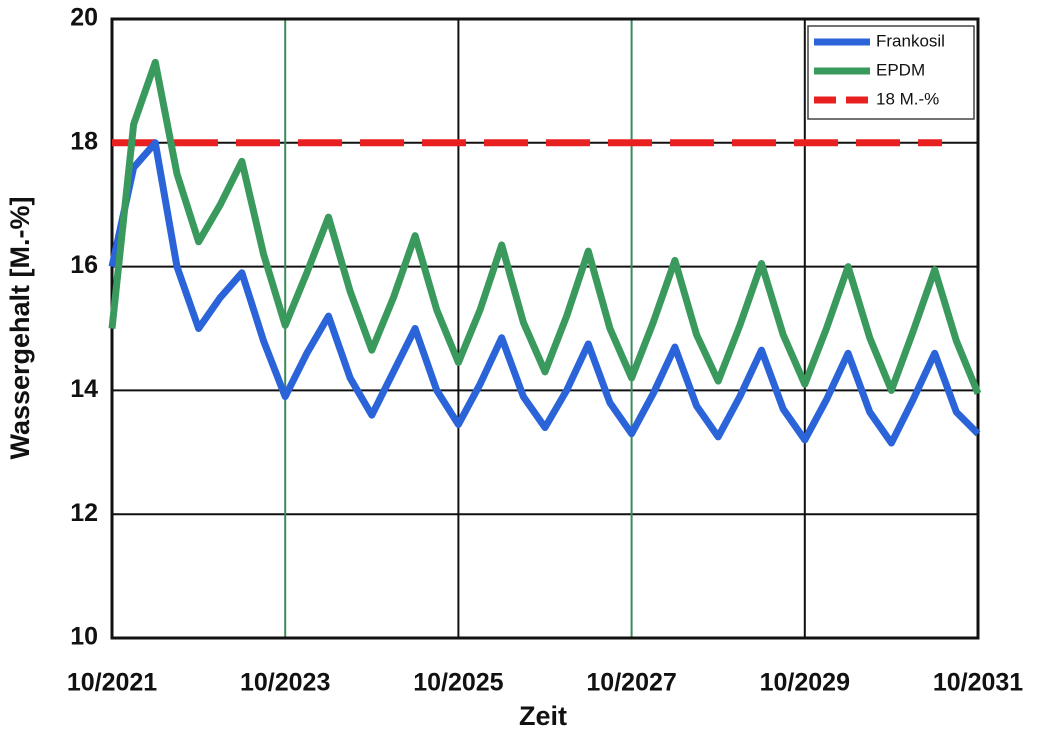 The image size is (1038, 733). Describe the element at coordinates (84, 637) in the screenshot. I see `y-tick-label: 10` at that location.